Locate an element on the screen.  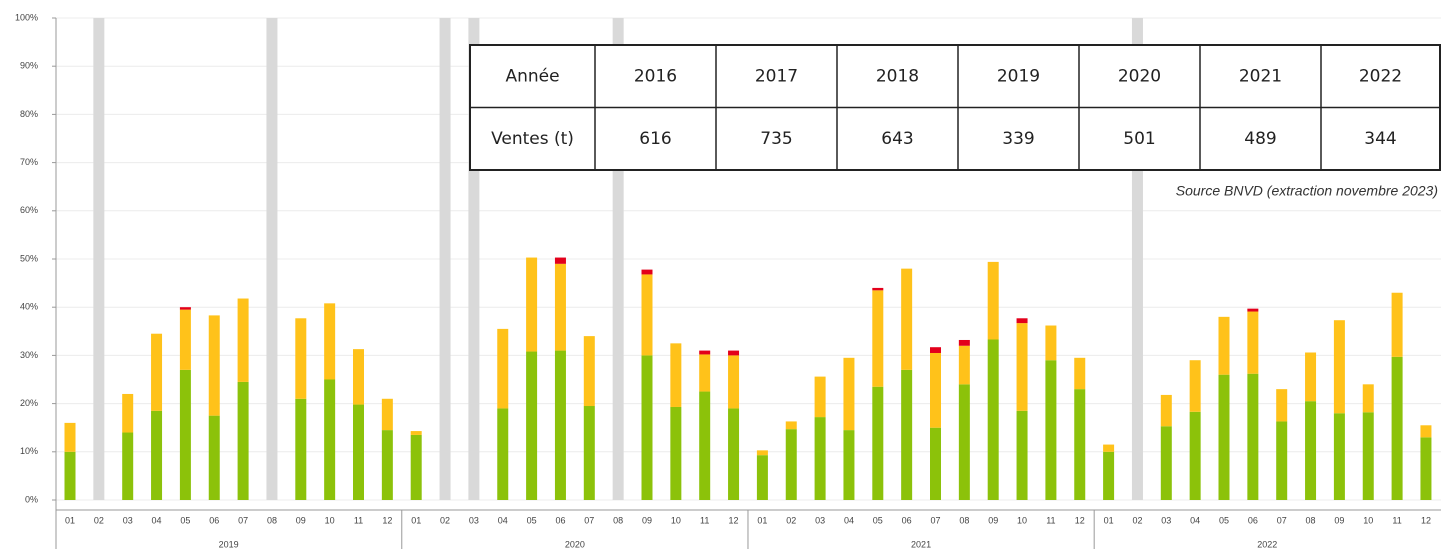
x-tick-label: 04 is located at coordinates (157, 520).